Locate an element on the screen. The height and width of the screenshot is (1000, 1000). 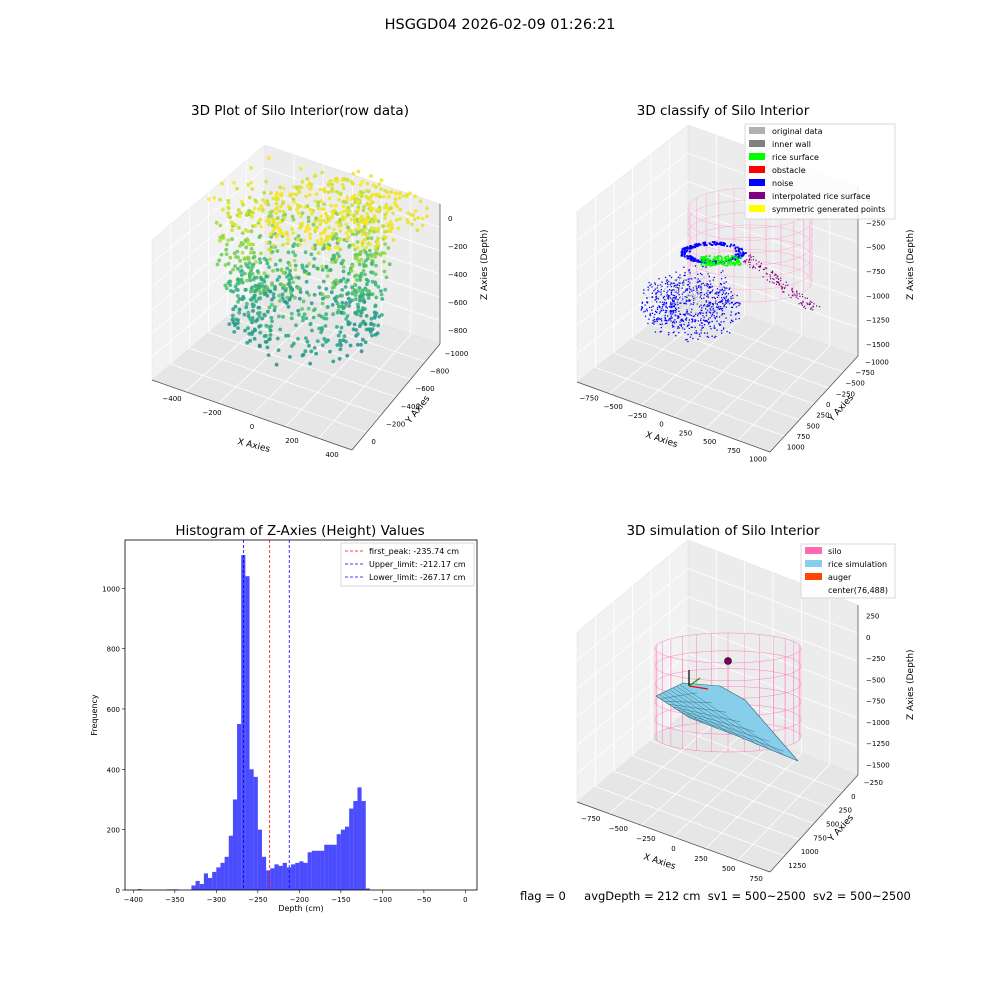
x-tick-label: 500 is located at coordinates (728, 869).